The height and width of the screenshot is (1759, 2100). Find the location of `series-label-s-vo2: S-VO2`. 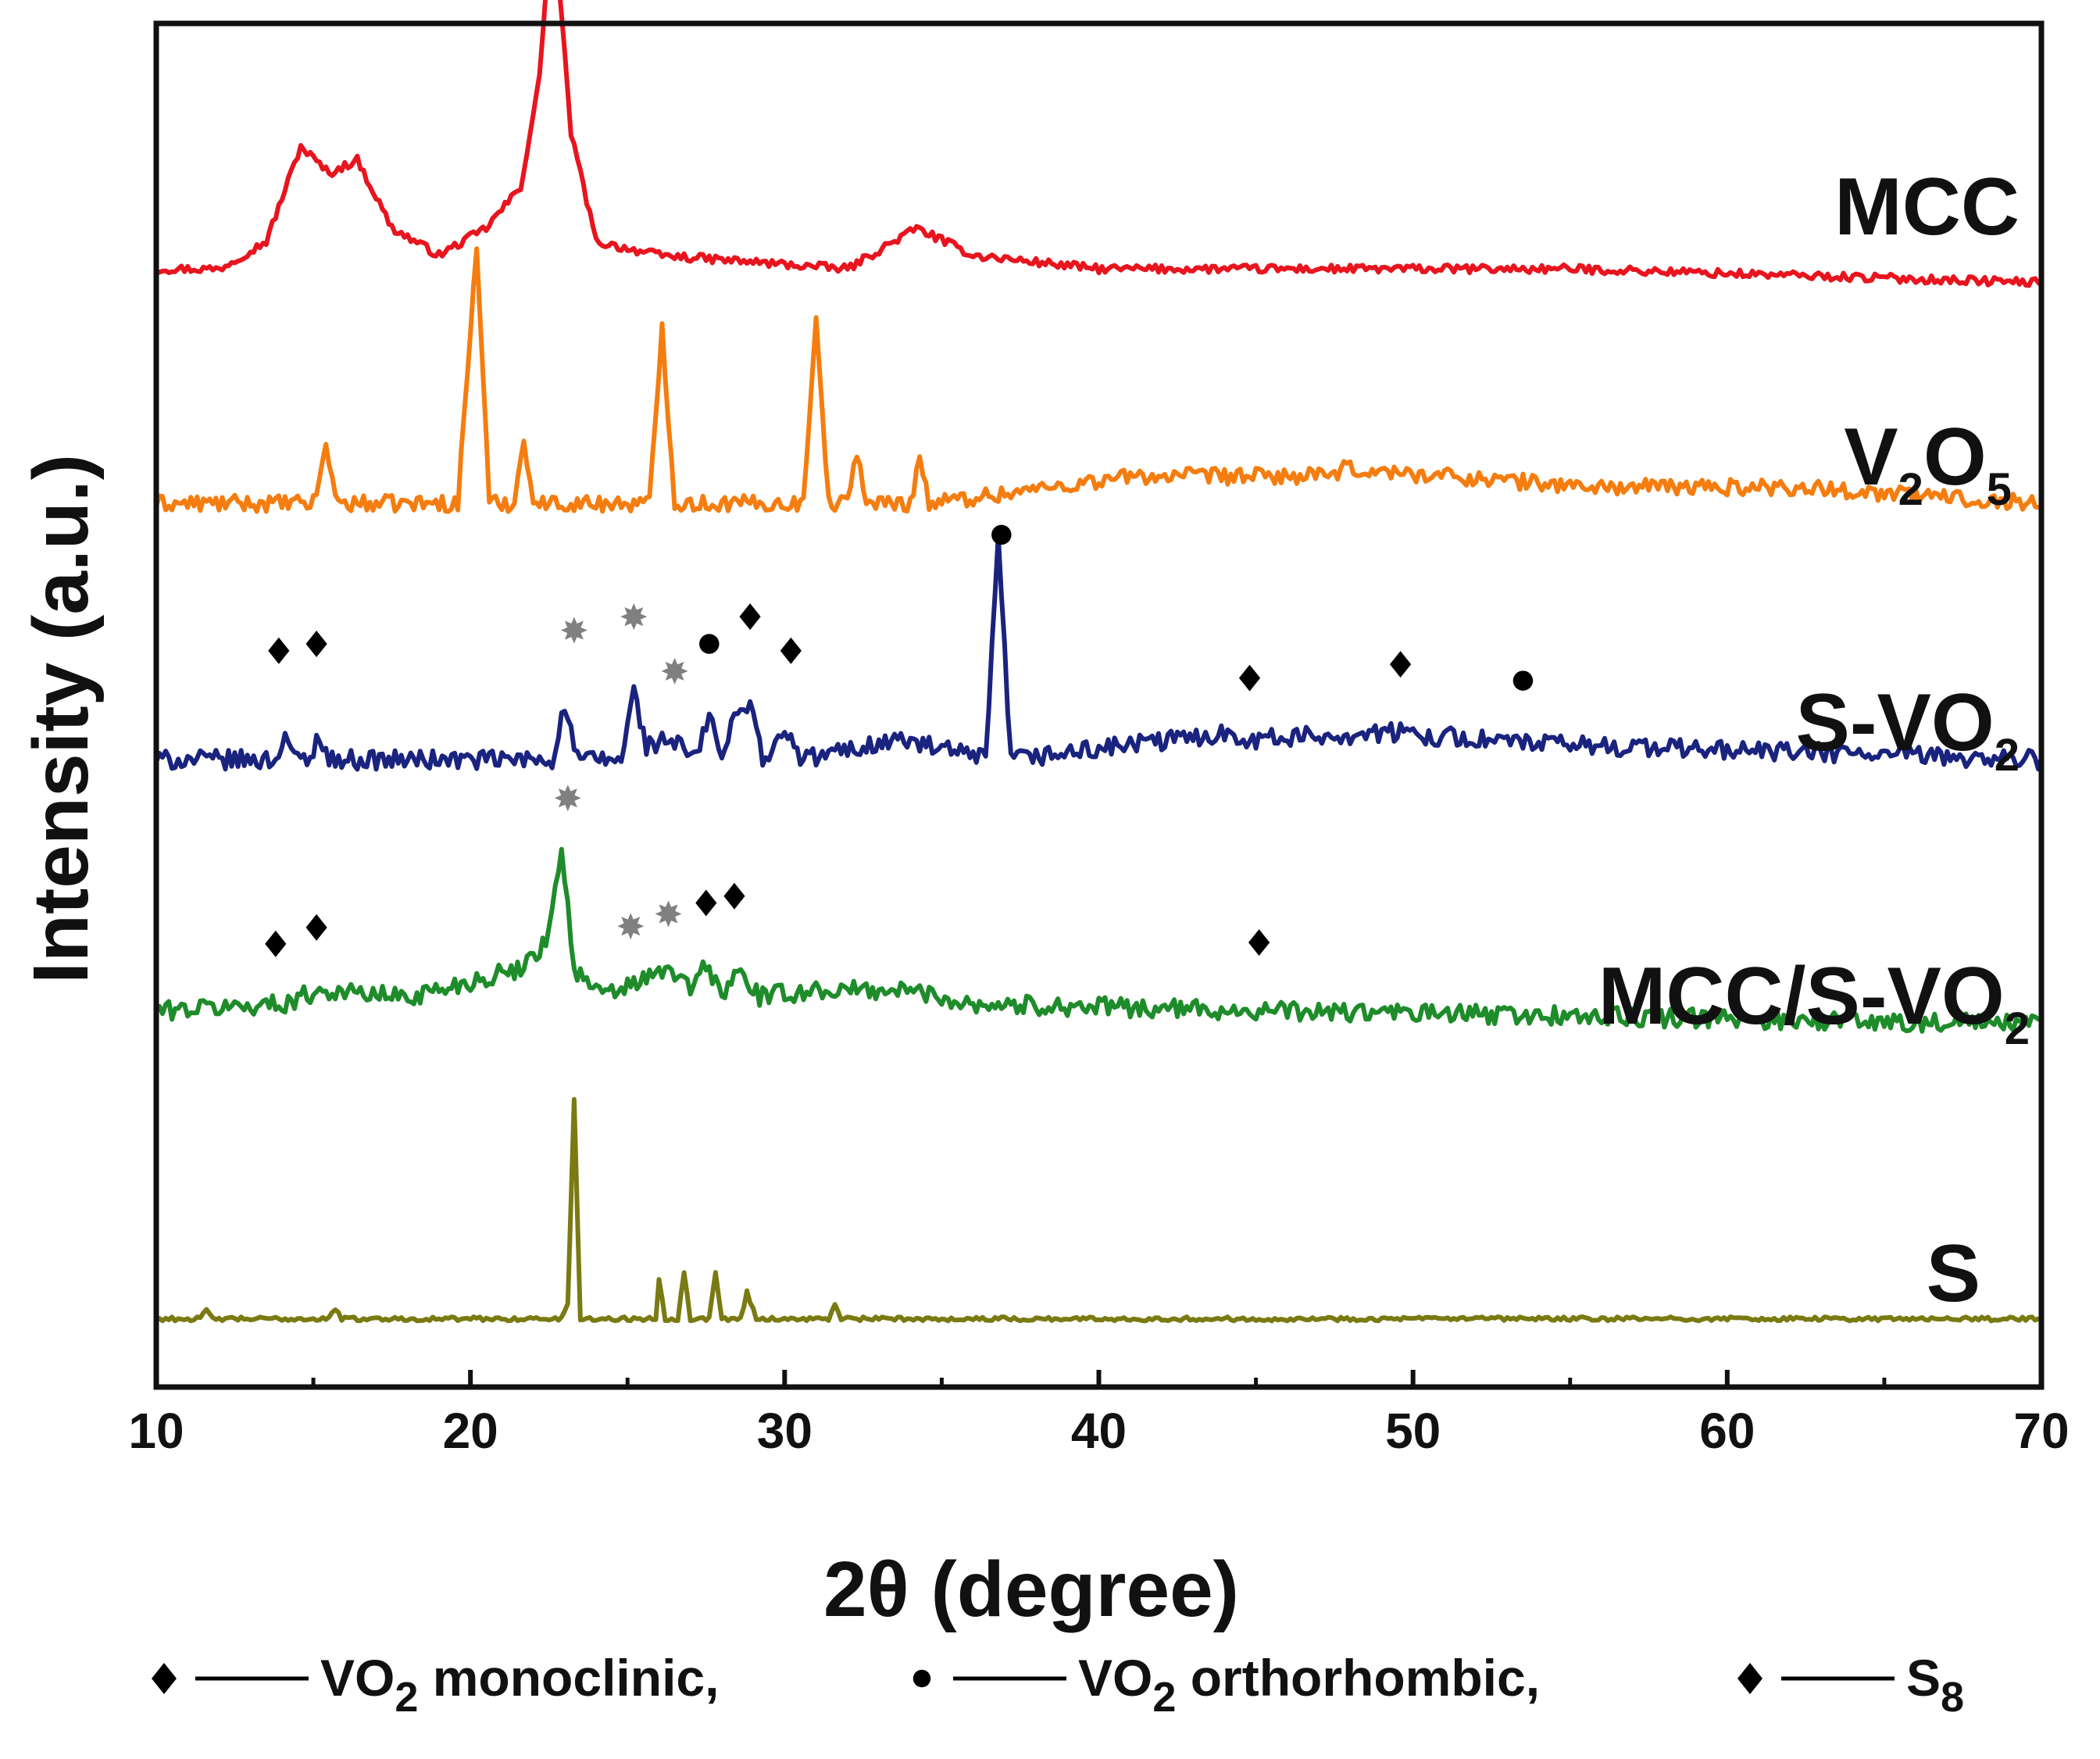

series-label-s-vo2: S-VO2 is located at coordinates (1907, 729).